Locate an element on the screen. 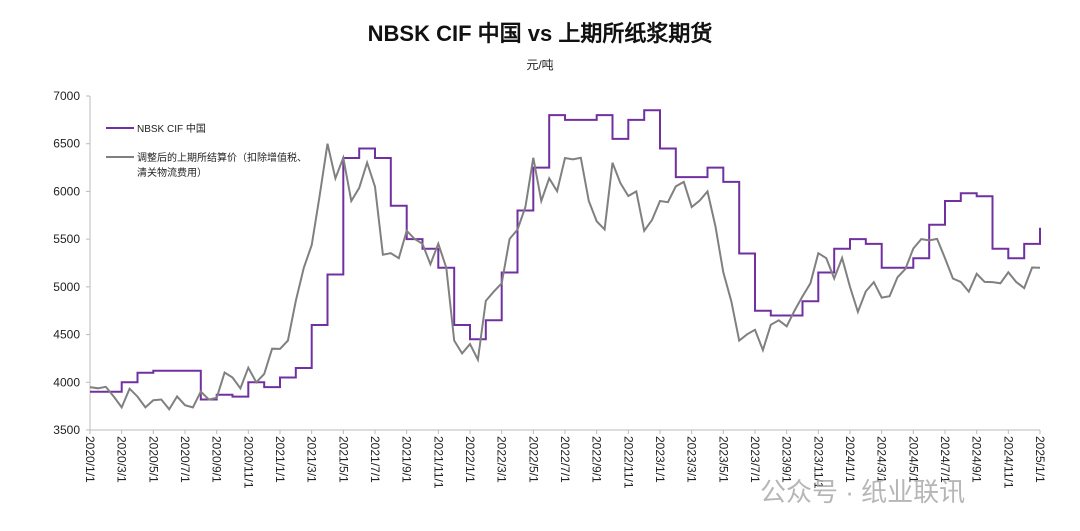 Image resolution: width=1080 pixels, height=531 pixels. x-tick-label: 2023/5/1 is located at coordinates (723, 459).